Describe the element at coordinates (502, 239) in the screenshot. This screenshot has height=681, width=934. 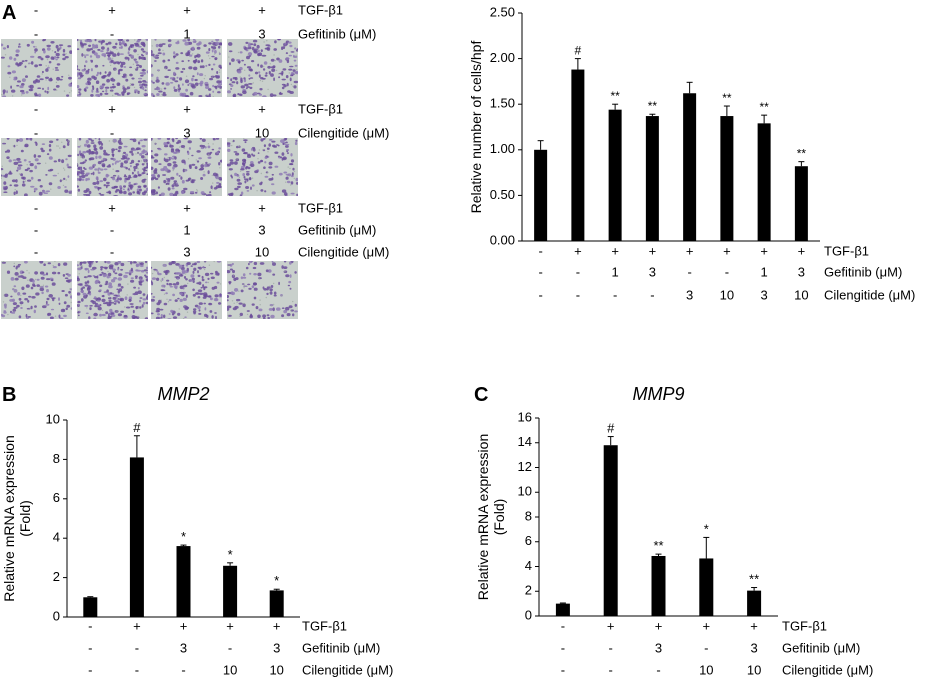
I see `y-tick-label: 0.00` at that location.